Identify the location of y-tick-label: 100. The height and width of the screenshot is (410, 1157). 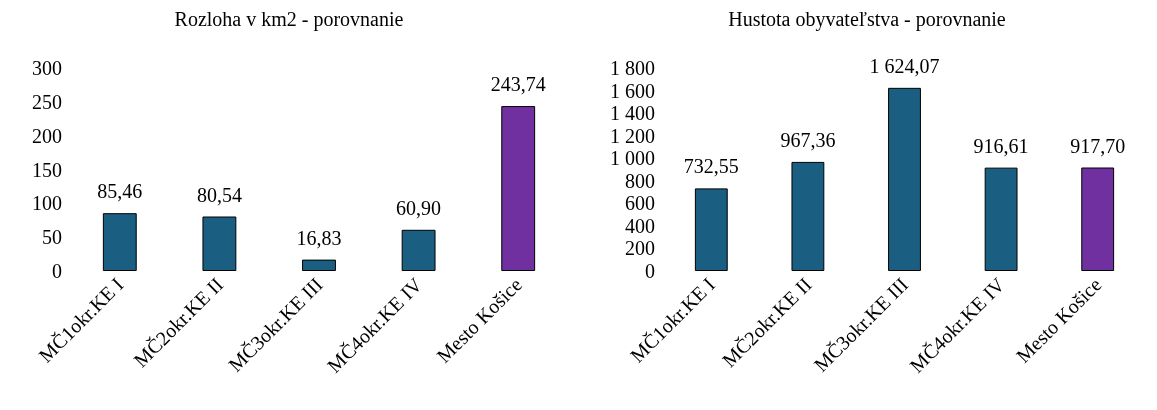
(47, 203).